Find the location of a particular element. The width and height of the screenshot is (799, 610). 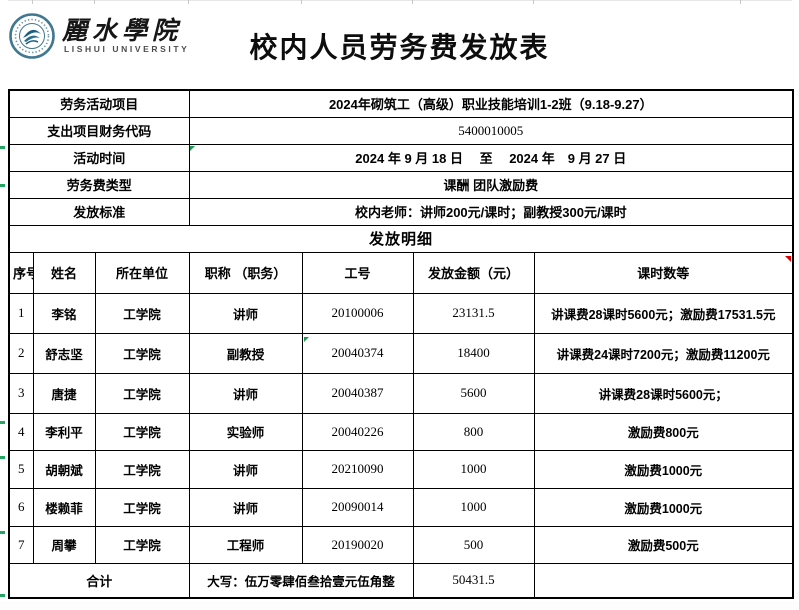

cell-index: 3 is located at coordinates (21, 393).